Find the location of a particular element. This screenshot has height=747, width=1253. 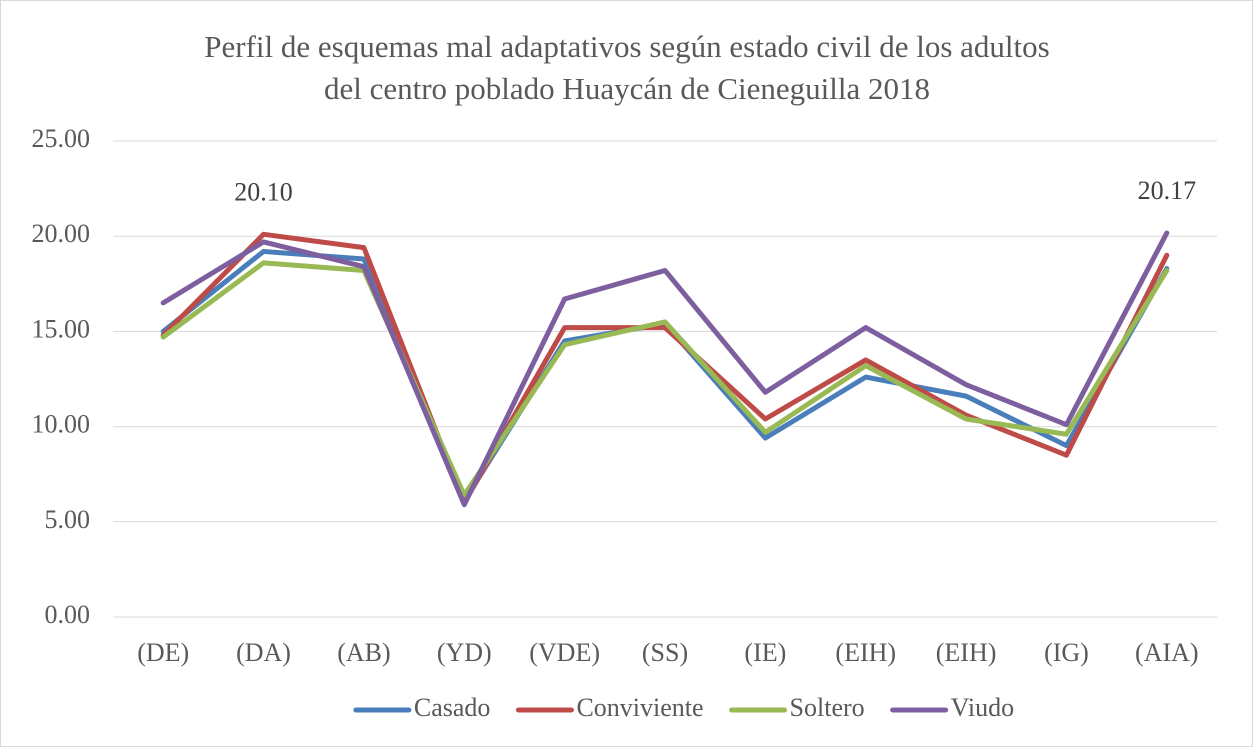

x-tick-label: (IE) is located at coordinates (765, 652).